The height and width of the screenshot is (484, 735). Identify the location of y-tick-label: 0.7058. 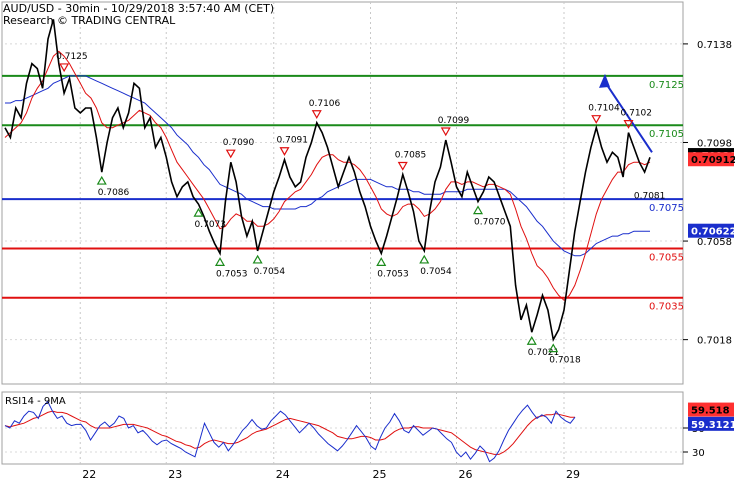
(714, 242).